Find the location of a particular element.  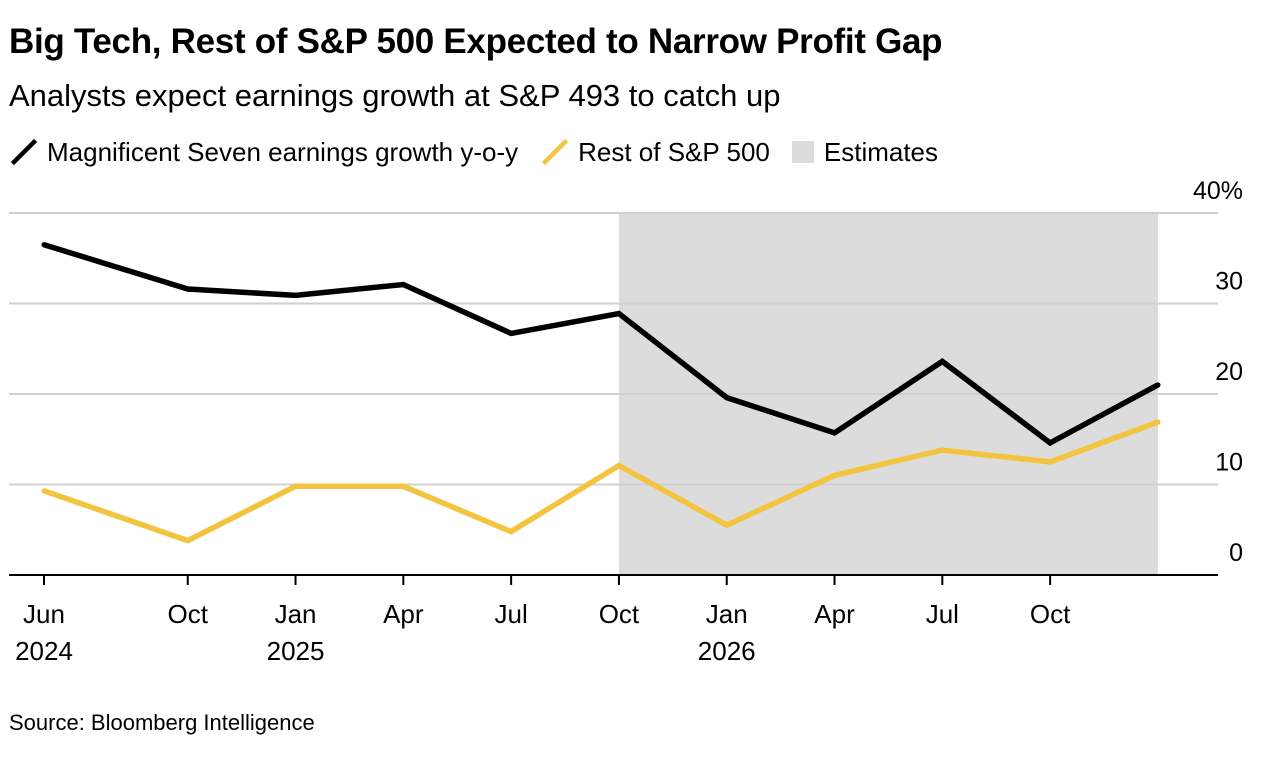

y-tick-label: 10 is located at coordinates (1229, 463).